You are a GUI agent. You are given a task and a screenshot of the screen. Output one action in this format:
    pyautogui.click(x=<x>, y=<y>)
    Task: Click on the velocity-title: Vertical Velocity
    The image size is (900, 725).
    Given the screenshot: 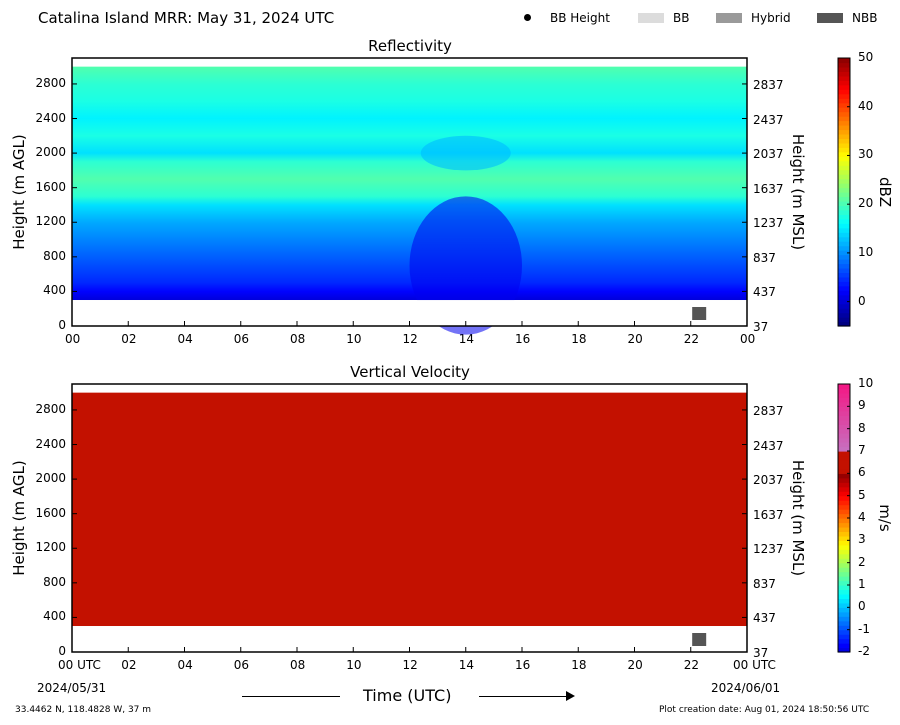 What is the action you would take?
    pyautogui.click(x=410, y=372)
    